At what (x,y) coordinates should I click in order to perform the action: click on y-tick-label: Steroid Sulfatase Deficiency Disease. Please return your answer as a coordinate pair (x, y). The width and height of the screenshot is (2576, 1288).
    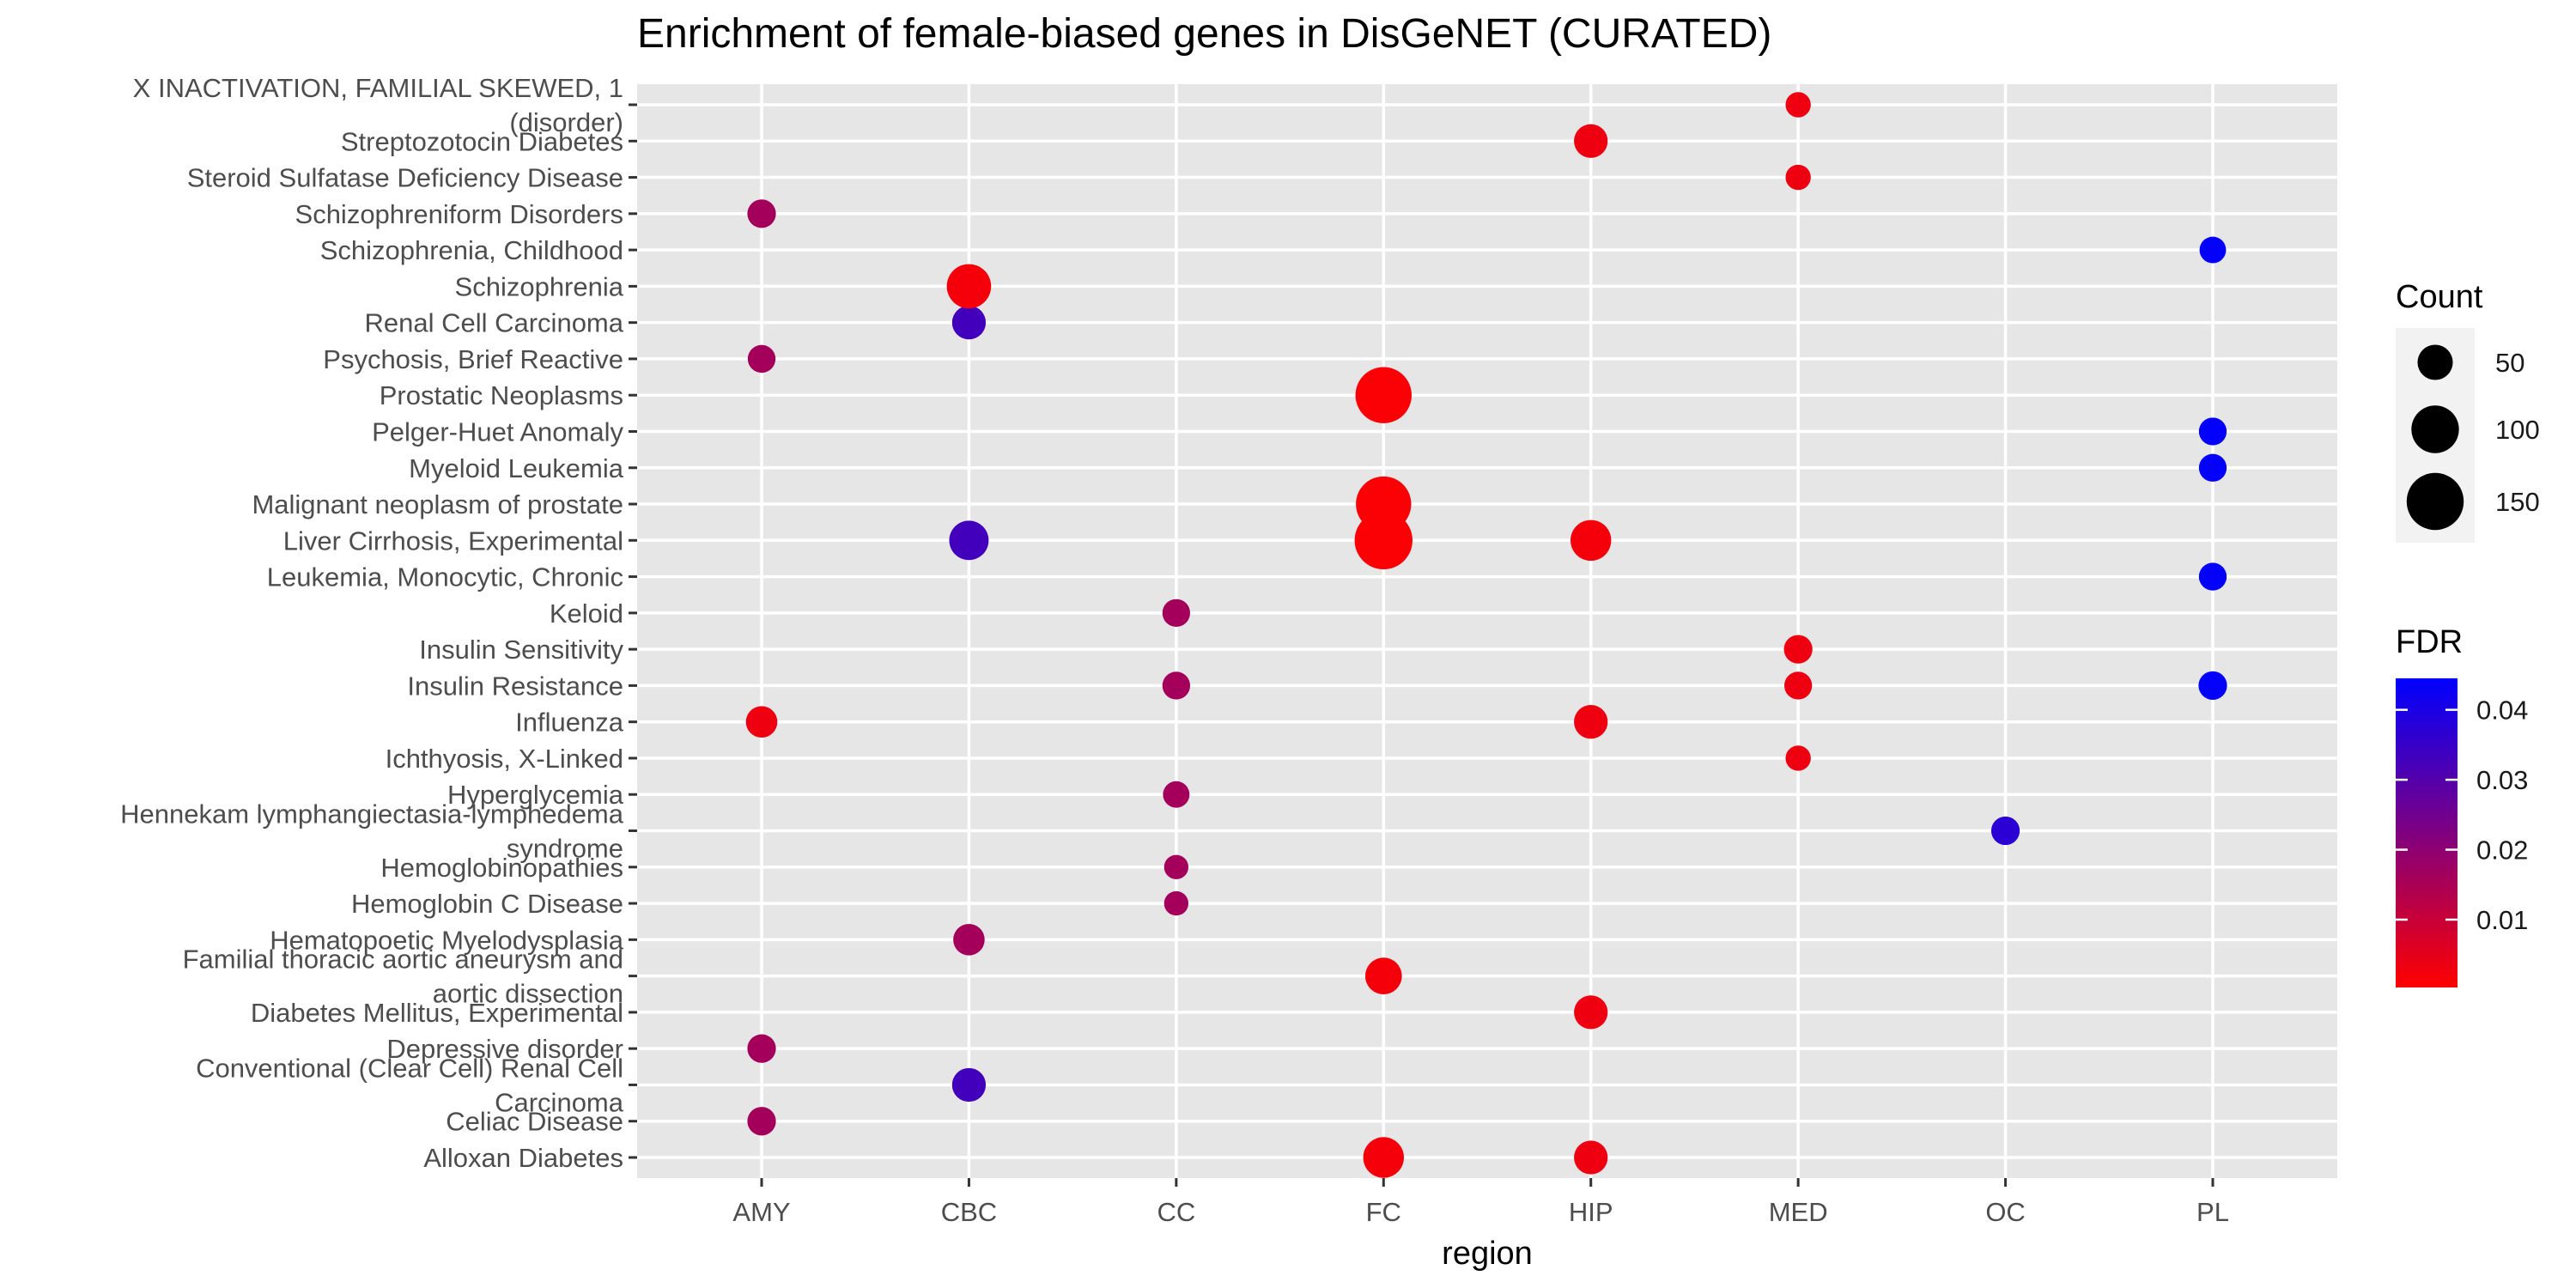
    Looking at the image, I should click on (405, 178).